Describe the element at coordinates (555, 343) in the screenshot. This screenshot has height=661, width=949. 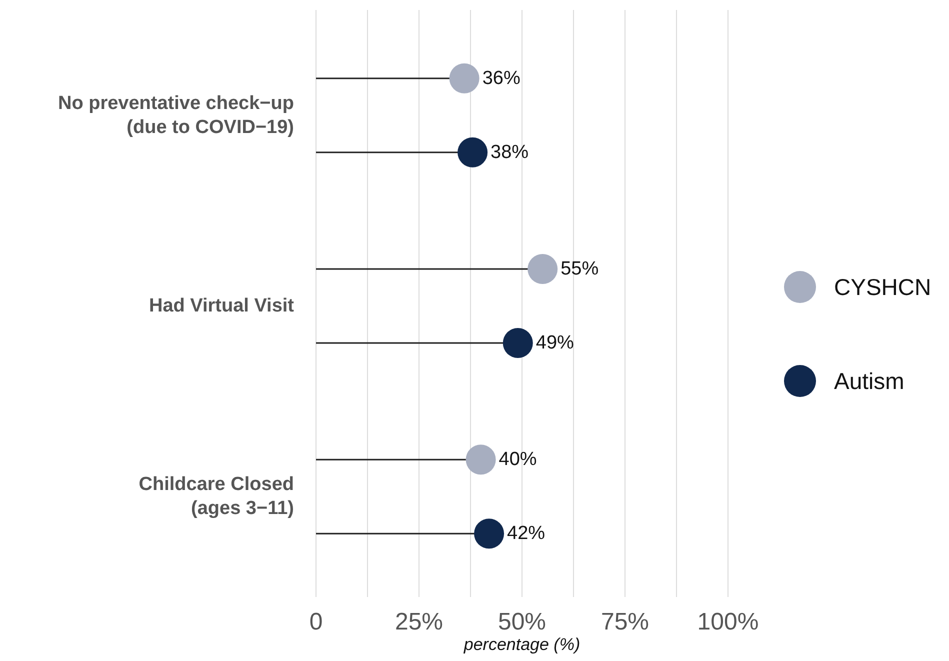
I see `data-label: 49%` at that location.